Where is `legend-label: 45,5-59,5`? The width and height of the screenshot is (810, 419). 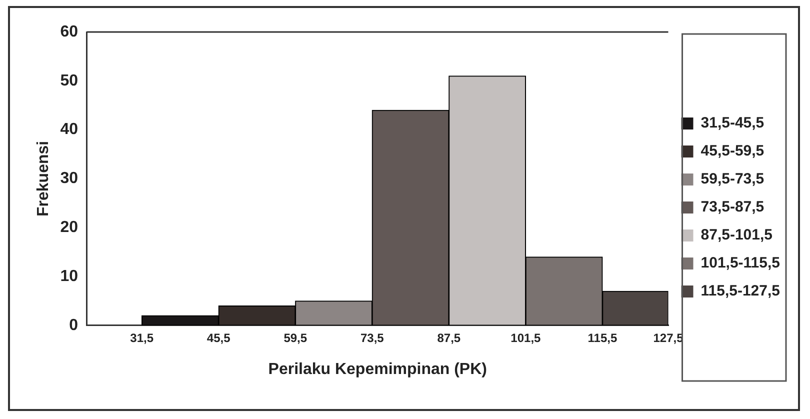
legend-label: 45,5-59,5 is located at coordinates (732, 151).